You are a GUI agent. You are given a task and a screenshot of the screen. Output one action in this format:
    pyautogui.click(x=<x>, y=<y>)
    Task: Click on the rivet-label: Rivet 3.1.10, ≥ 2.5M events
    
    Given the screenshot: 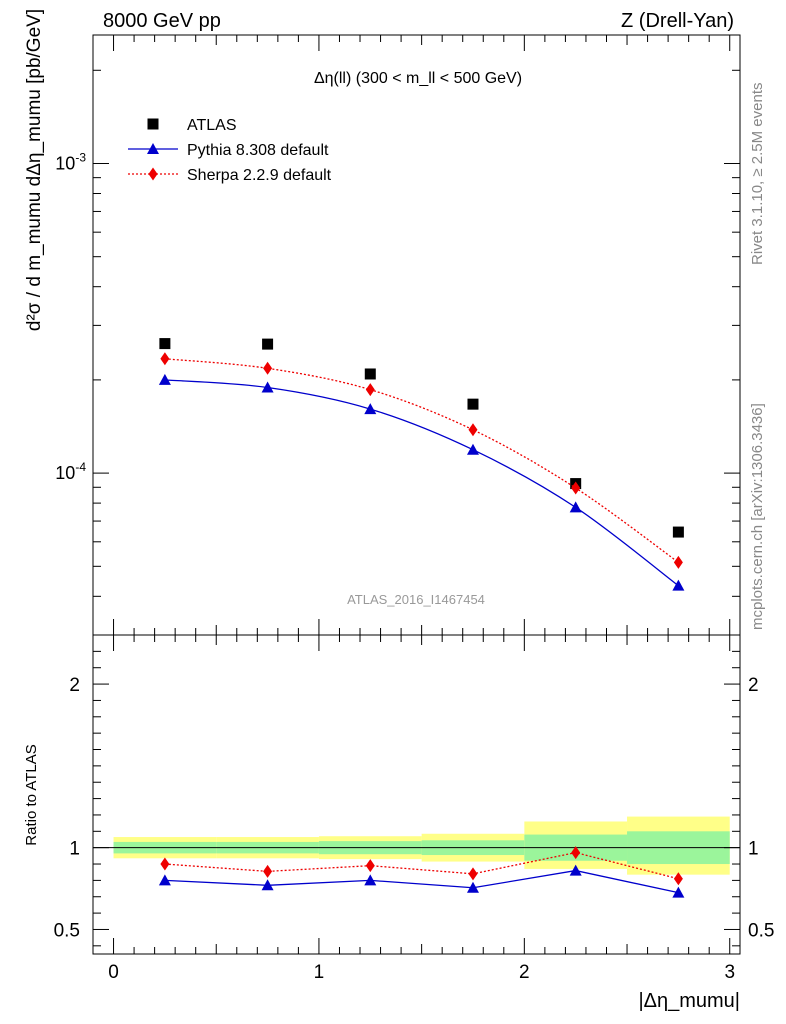 What is the action you would take?
    pyautogui.click(x=757, y=174)
    